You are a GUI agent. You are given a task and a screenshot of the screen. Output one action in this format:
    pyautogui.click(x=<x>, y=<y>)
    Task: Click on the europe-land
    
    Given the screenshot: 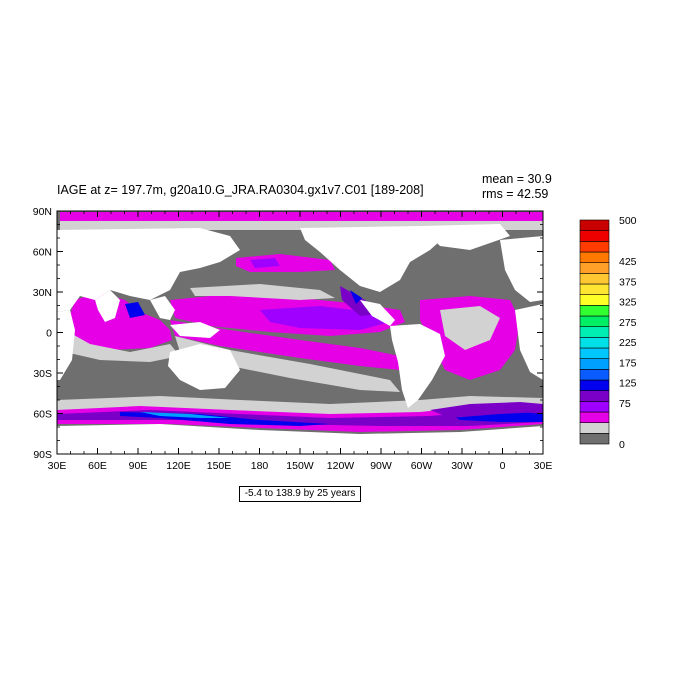 What is the action you would take?
    pyautogui.click(x=521, y=269)
    